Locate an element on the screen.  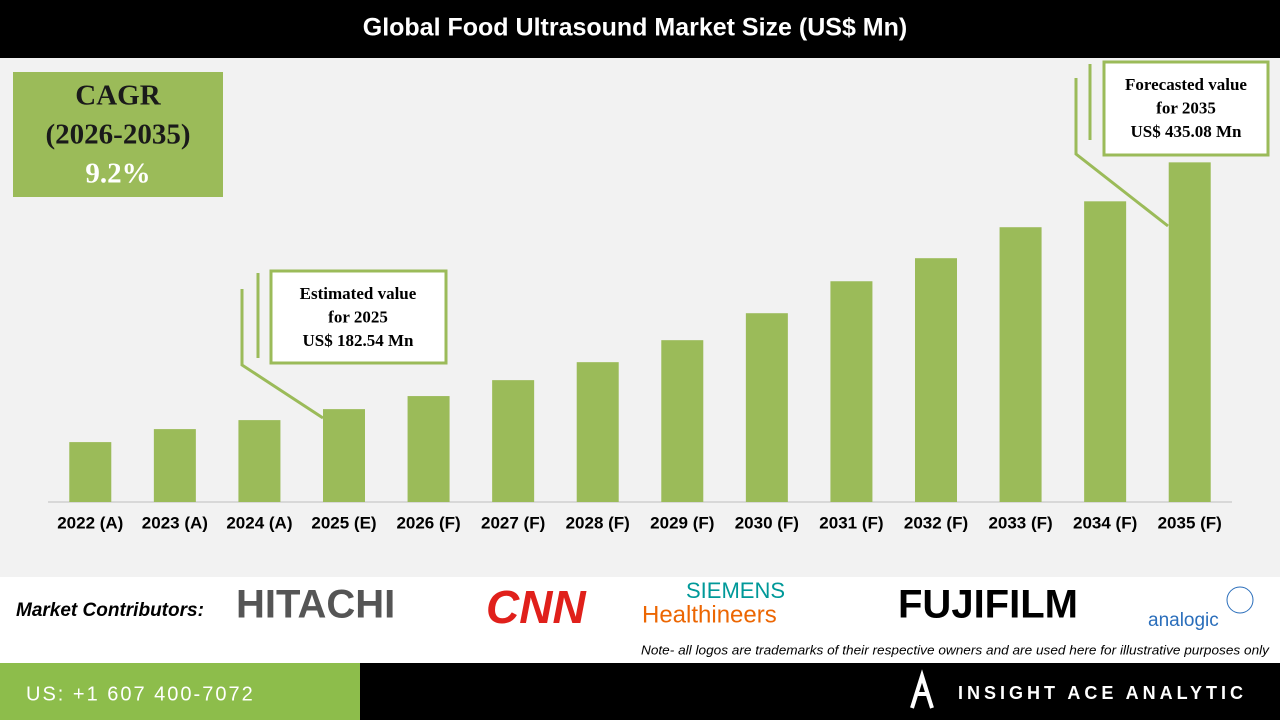
x-tick-label: 2022 (A) is located at coordinates (90, 522).